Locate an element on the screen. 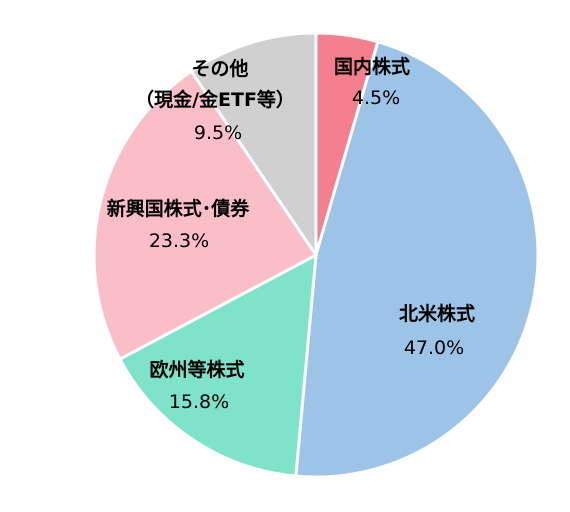 This screenshot has height=512, width=570. slice-value-domestic: 4.5% is located at coordinates (376, 98).